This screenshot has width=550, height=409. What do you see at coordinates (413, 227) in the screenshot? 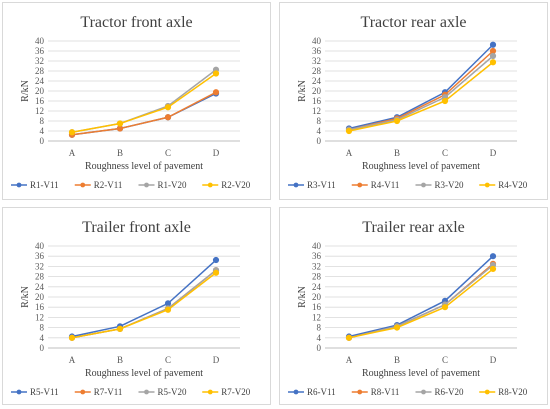
I see `chart-title: Trailer rear axle` at bounding box center [413, 227].